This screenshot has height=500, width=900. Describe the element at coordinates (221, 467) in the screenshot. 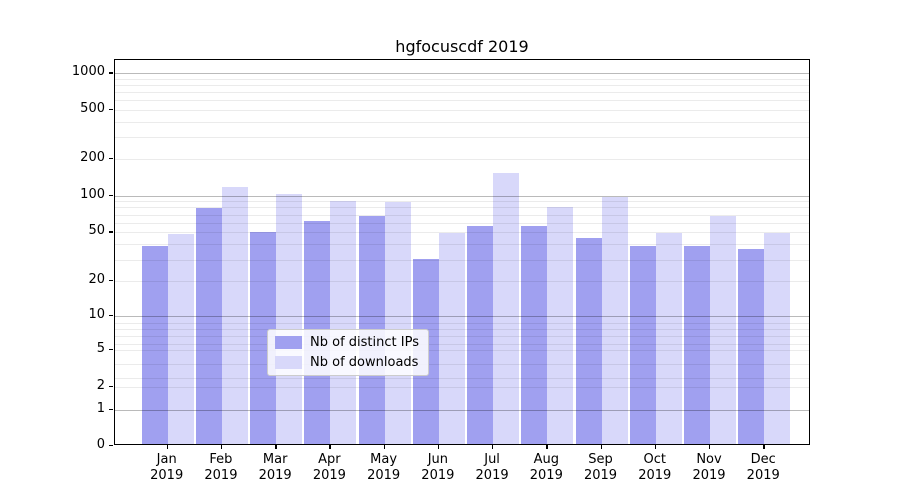

I see `x-tick-label-feb: Feb 2019` at that location.